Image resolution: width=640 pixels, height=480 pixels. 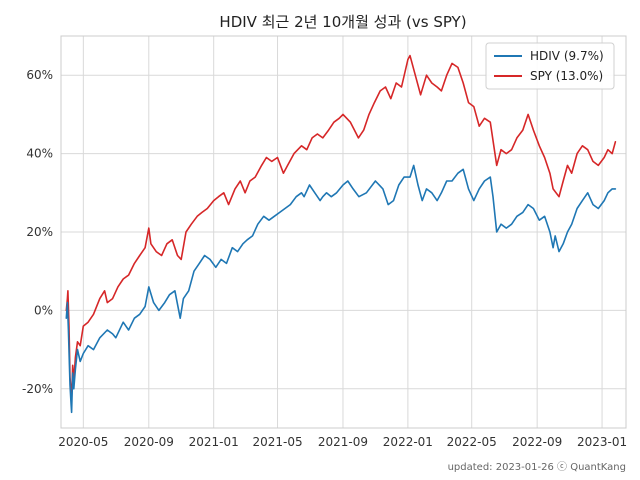 I want to click on x-tick-label: 2020-05, so click(x=83, y=442).